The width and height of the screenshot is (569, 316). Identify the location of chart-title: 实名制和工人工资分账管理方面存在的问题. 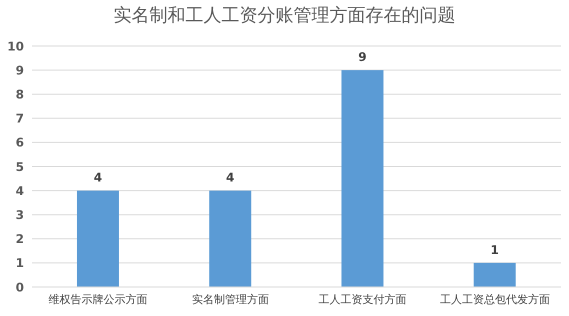
(284, 16).